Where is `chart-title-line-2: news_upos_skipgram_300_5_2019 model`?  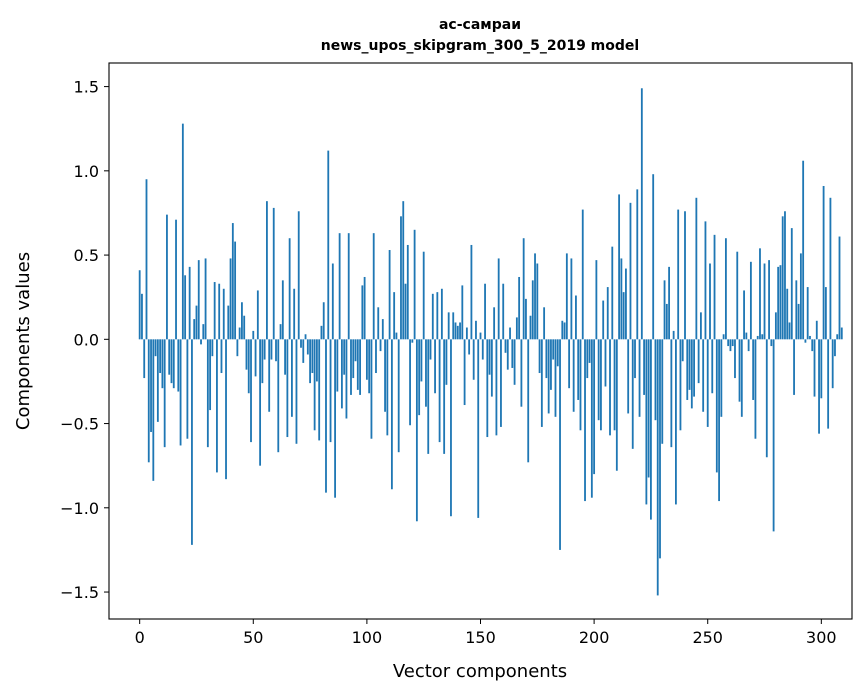
chart-title-line-2: news_upos_skipgram_300_5_2019 model is located at coordinates (480, 46).